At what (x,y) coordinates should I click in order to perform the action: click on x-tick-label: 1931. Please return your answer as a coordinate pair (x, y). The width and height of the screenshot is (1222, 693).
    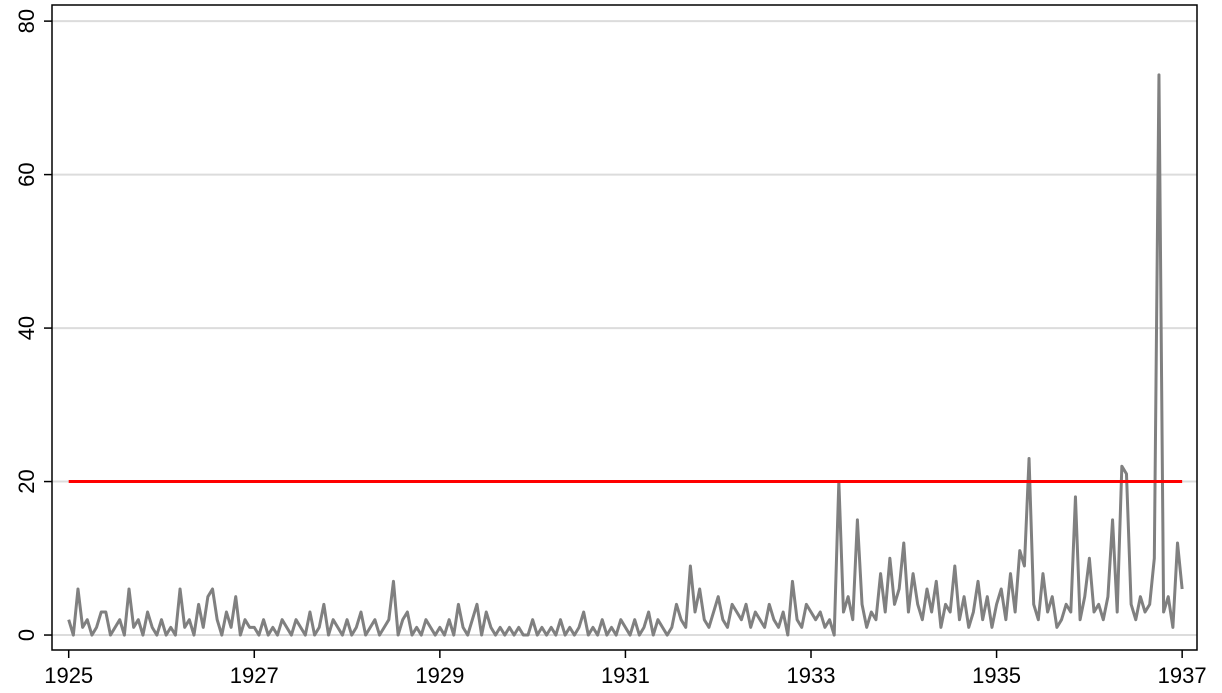
    Looking at the image, I should click on (625, 675).